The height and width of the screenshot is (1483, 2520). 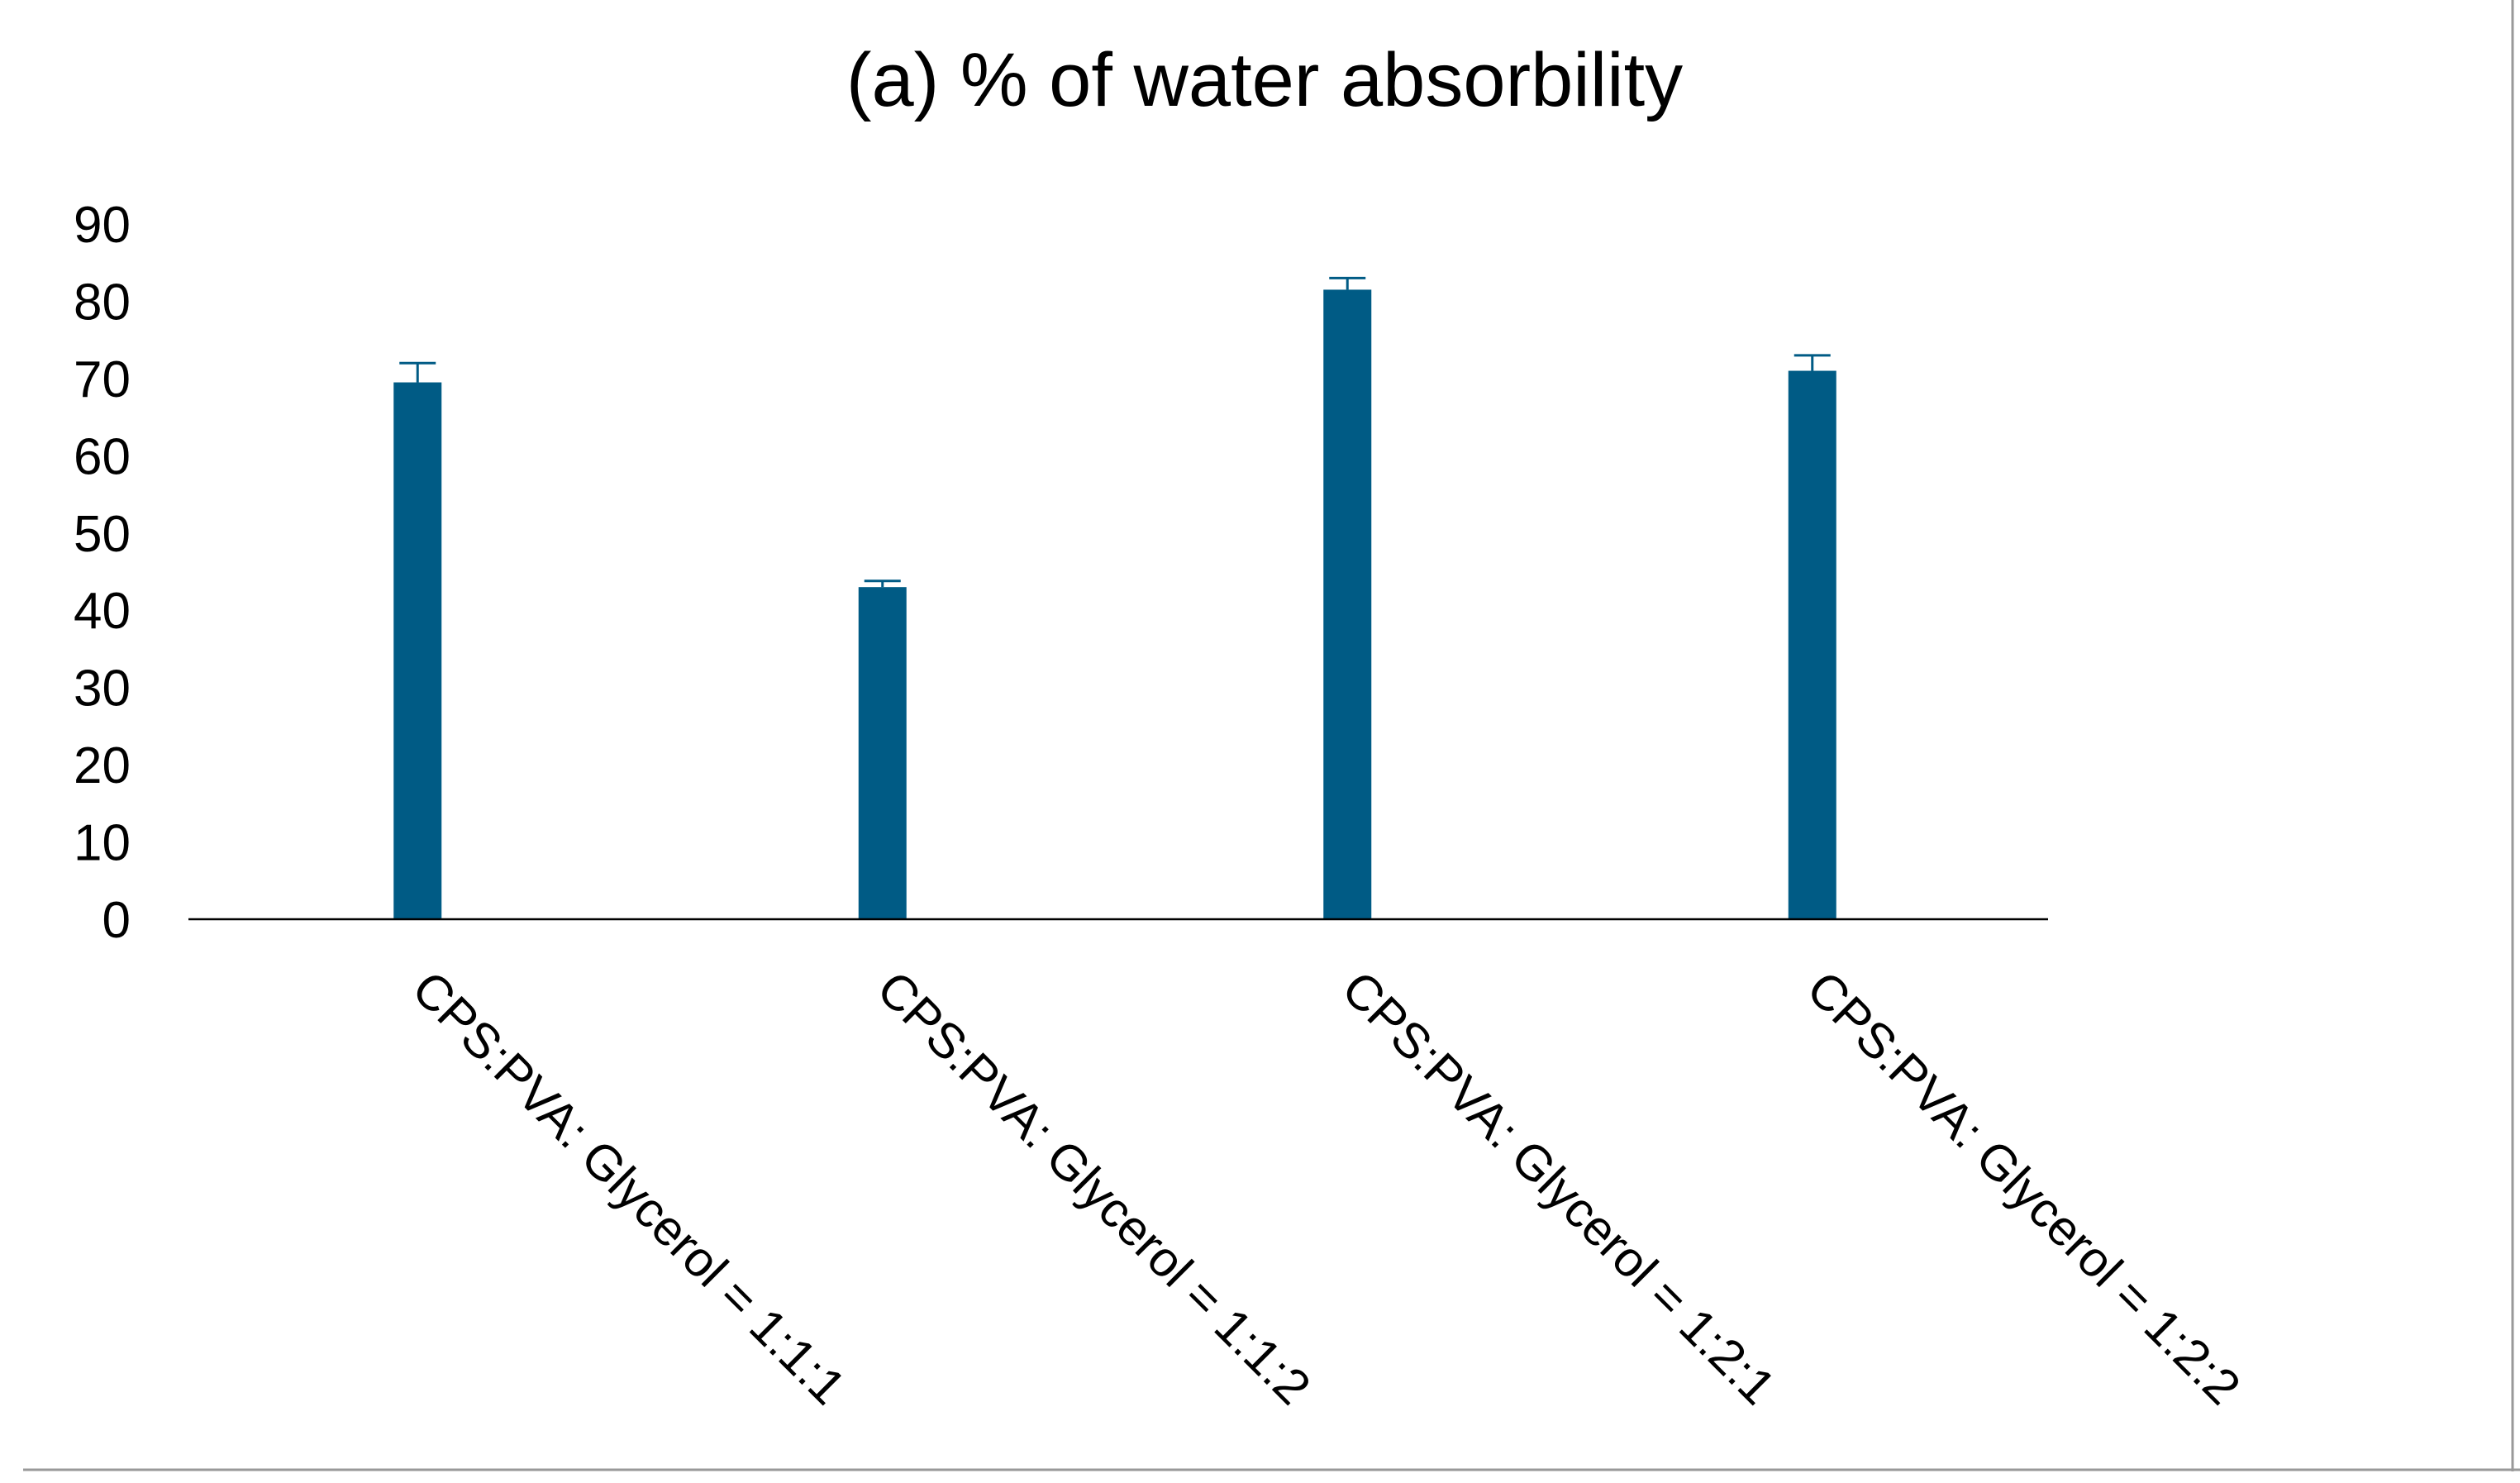 I want to click on y-tick-label: 40, so click(x=102, y=611).